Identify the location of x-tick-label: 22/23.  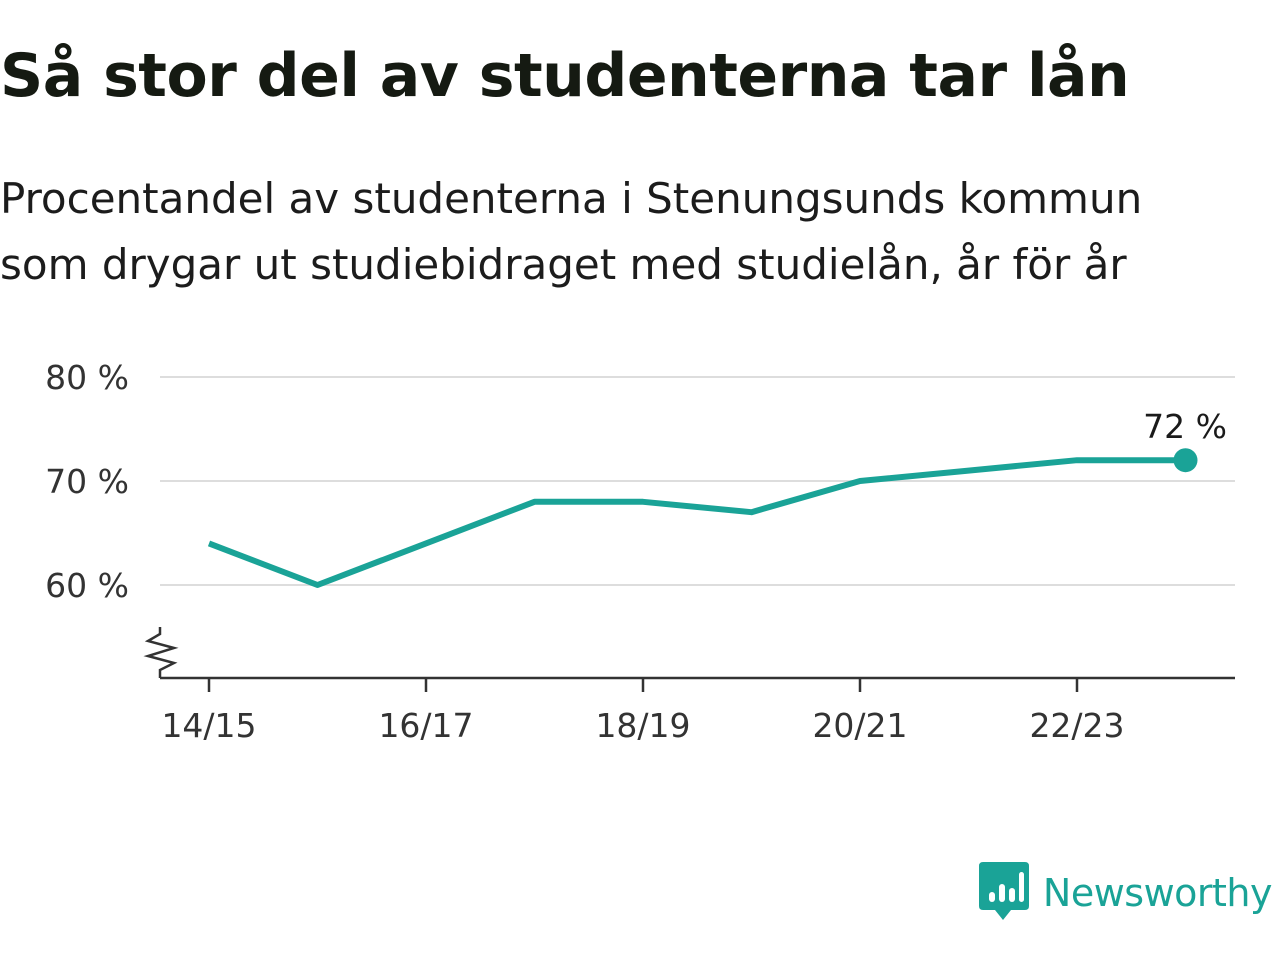
(1076, 725).